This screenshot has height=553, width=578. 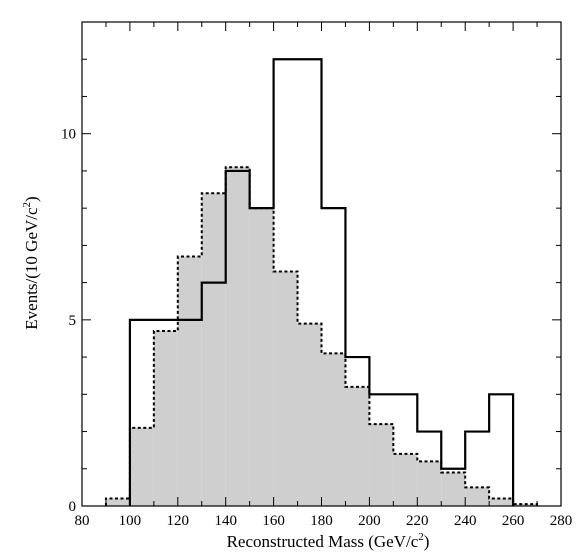 I want to click on x-tick-label: 220, so click(x=417, y=521).